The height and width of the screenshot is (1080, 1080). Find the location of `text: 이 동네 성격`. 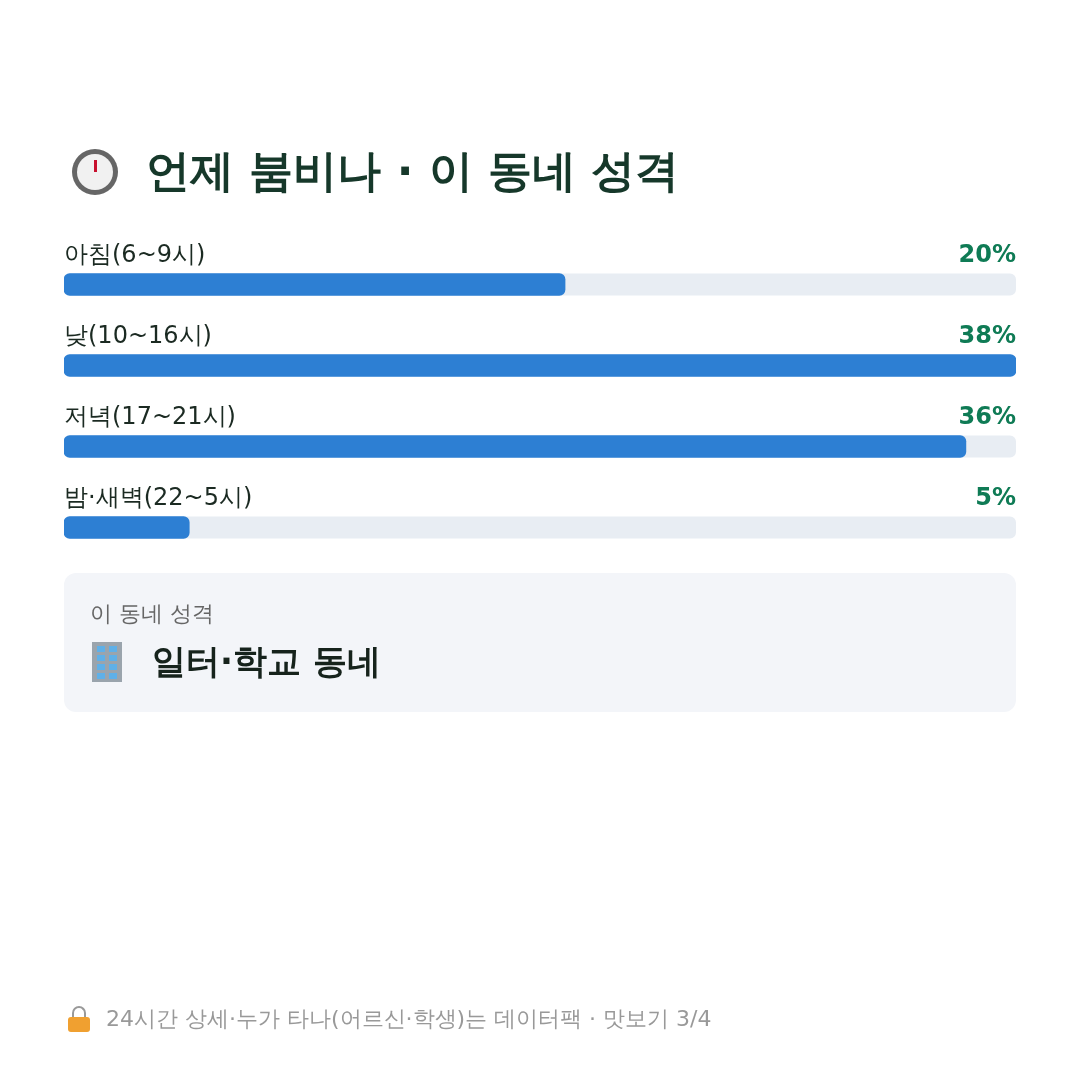

text: 이 동네 성격 is located at coordinates (152, 614).